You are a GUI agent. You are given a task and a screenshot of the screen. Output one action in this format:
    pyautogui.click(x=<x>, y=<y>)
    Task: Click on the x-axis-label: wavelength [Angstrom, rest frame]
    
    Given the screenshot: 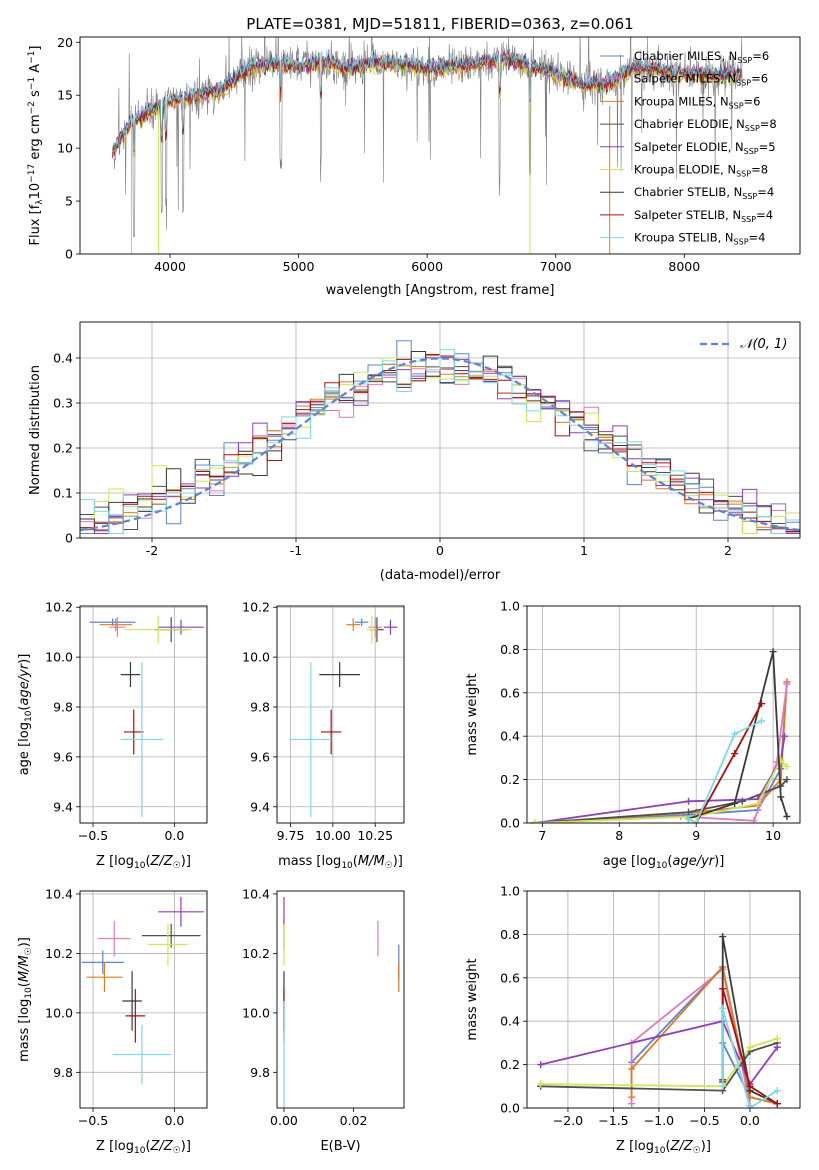 What is the action you would take?
    pyautogui.click(x=440, y=290)
    